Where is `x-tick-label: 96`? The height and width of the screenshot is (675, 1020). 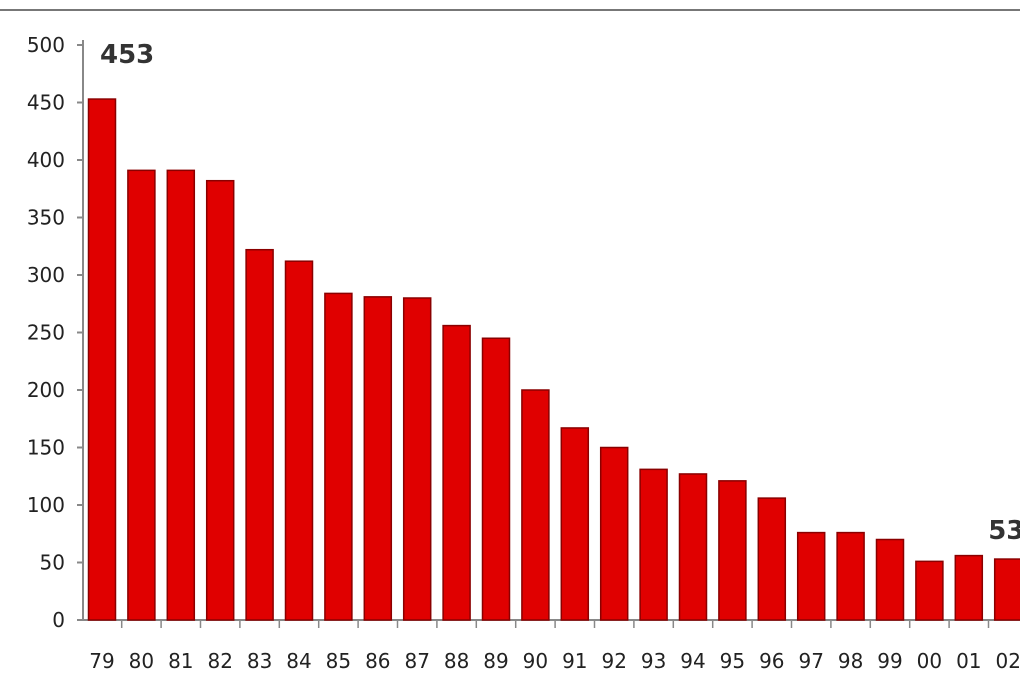
x-tick-label: 96 is located at coordinates (771, 661).